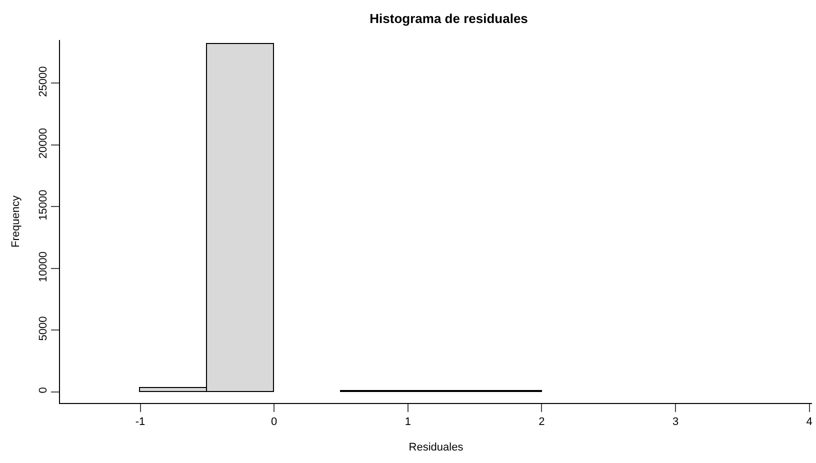  Describe the element at coordinates (809, 422) in the screenshot. I see `x-tick-label: 4` at that location.